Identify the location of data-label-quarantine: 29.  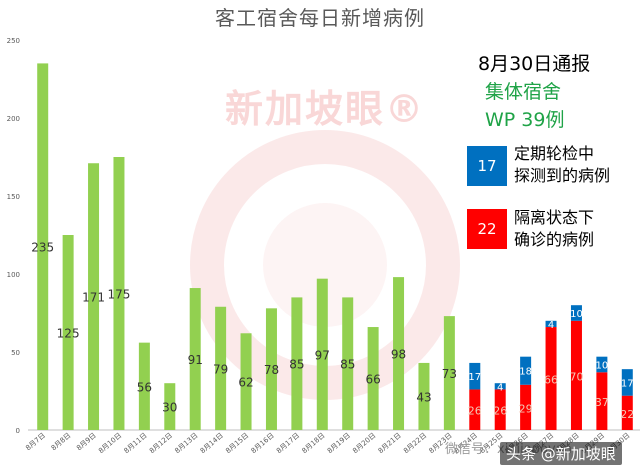
(526, 408).